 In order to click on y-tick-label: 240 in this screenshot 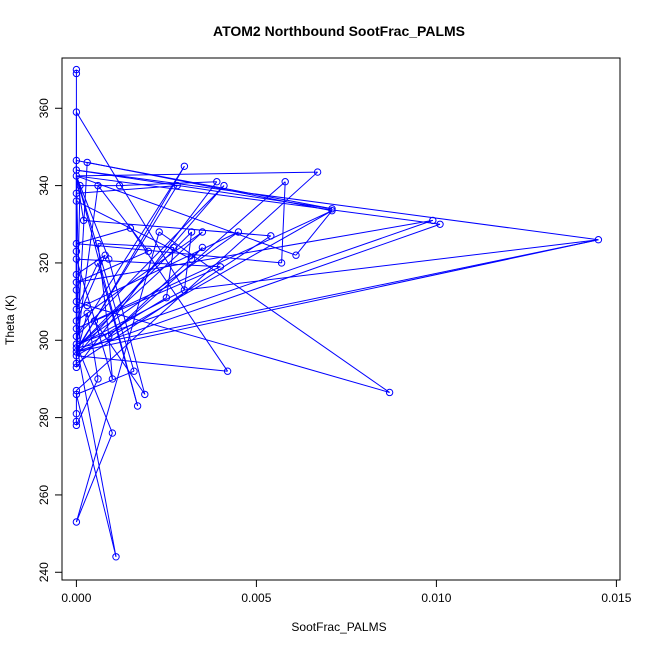, I will do `click(44, 572)`.